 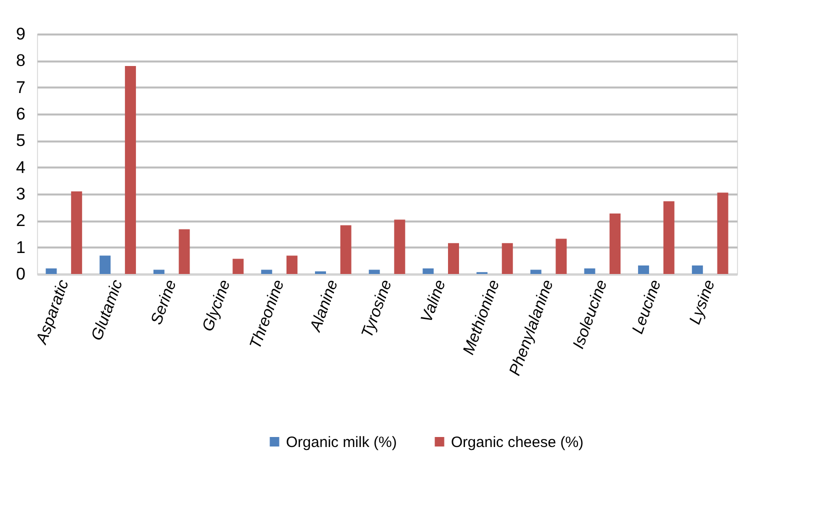 I want to click on y-tick-label: 4, so click(x=21, y=167).